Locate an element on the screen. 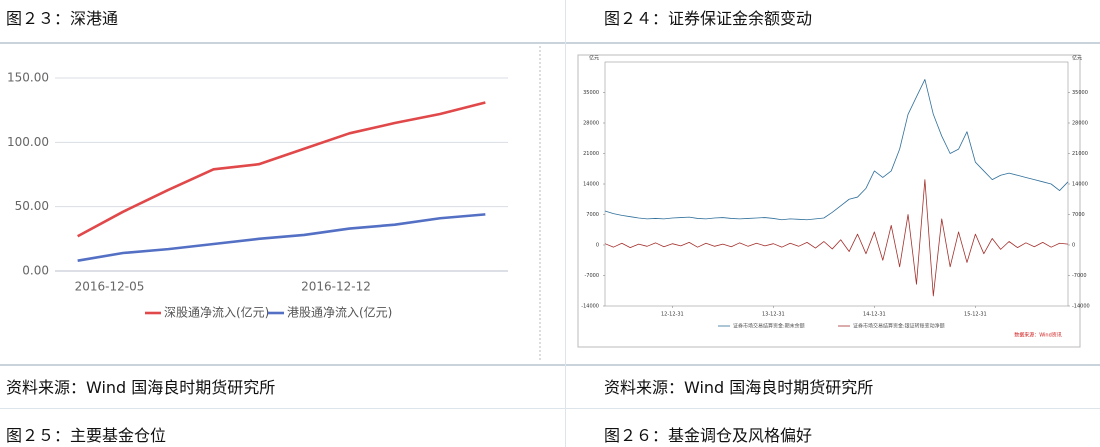 The height and width of the screenshot is (447, 1100). y-tick-label: 50.00 is located at coordinates (32, 206).